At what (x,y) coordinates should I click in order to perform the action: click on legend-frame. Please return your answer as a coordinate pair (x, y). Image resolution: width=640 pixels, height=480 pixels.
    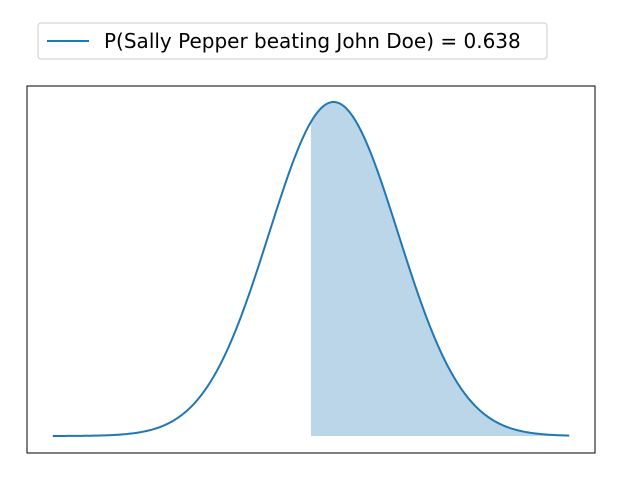
    Looking at the image, I should click on (292, 41).